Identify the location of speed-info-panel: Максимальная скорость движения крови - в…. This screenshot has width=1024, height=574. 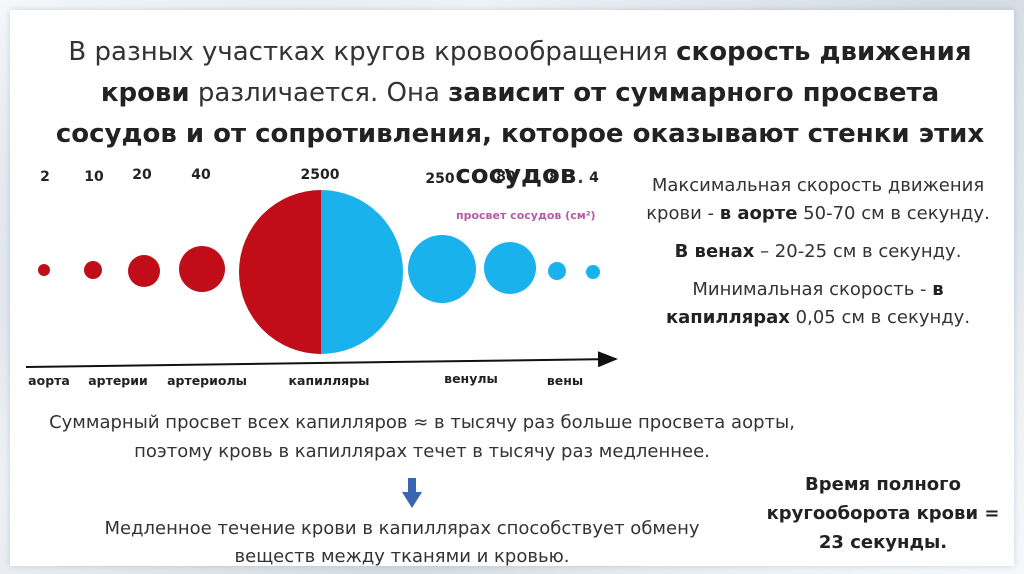
(818, 257).